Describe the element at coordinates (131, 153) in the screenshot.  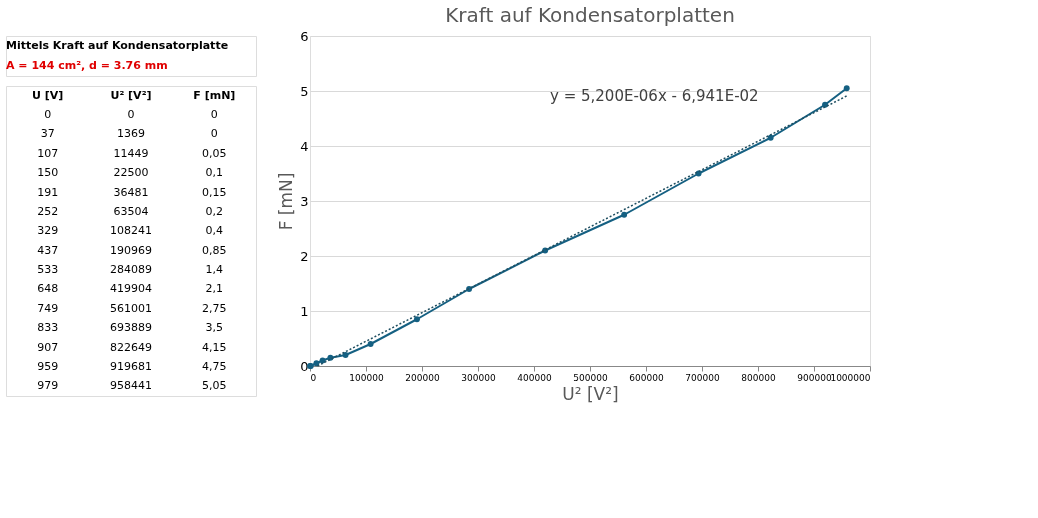
I see `text: 11449` at that location.